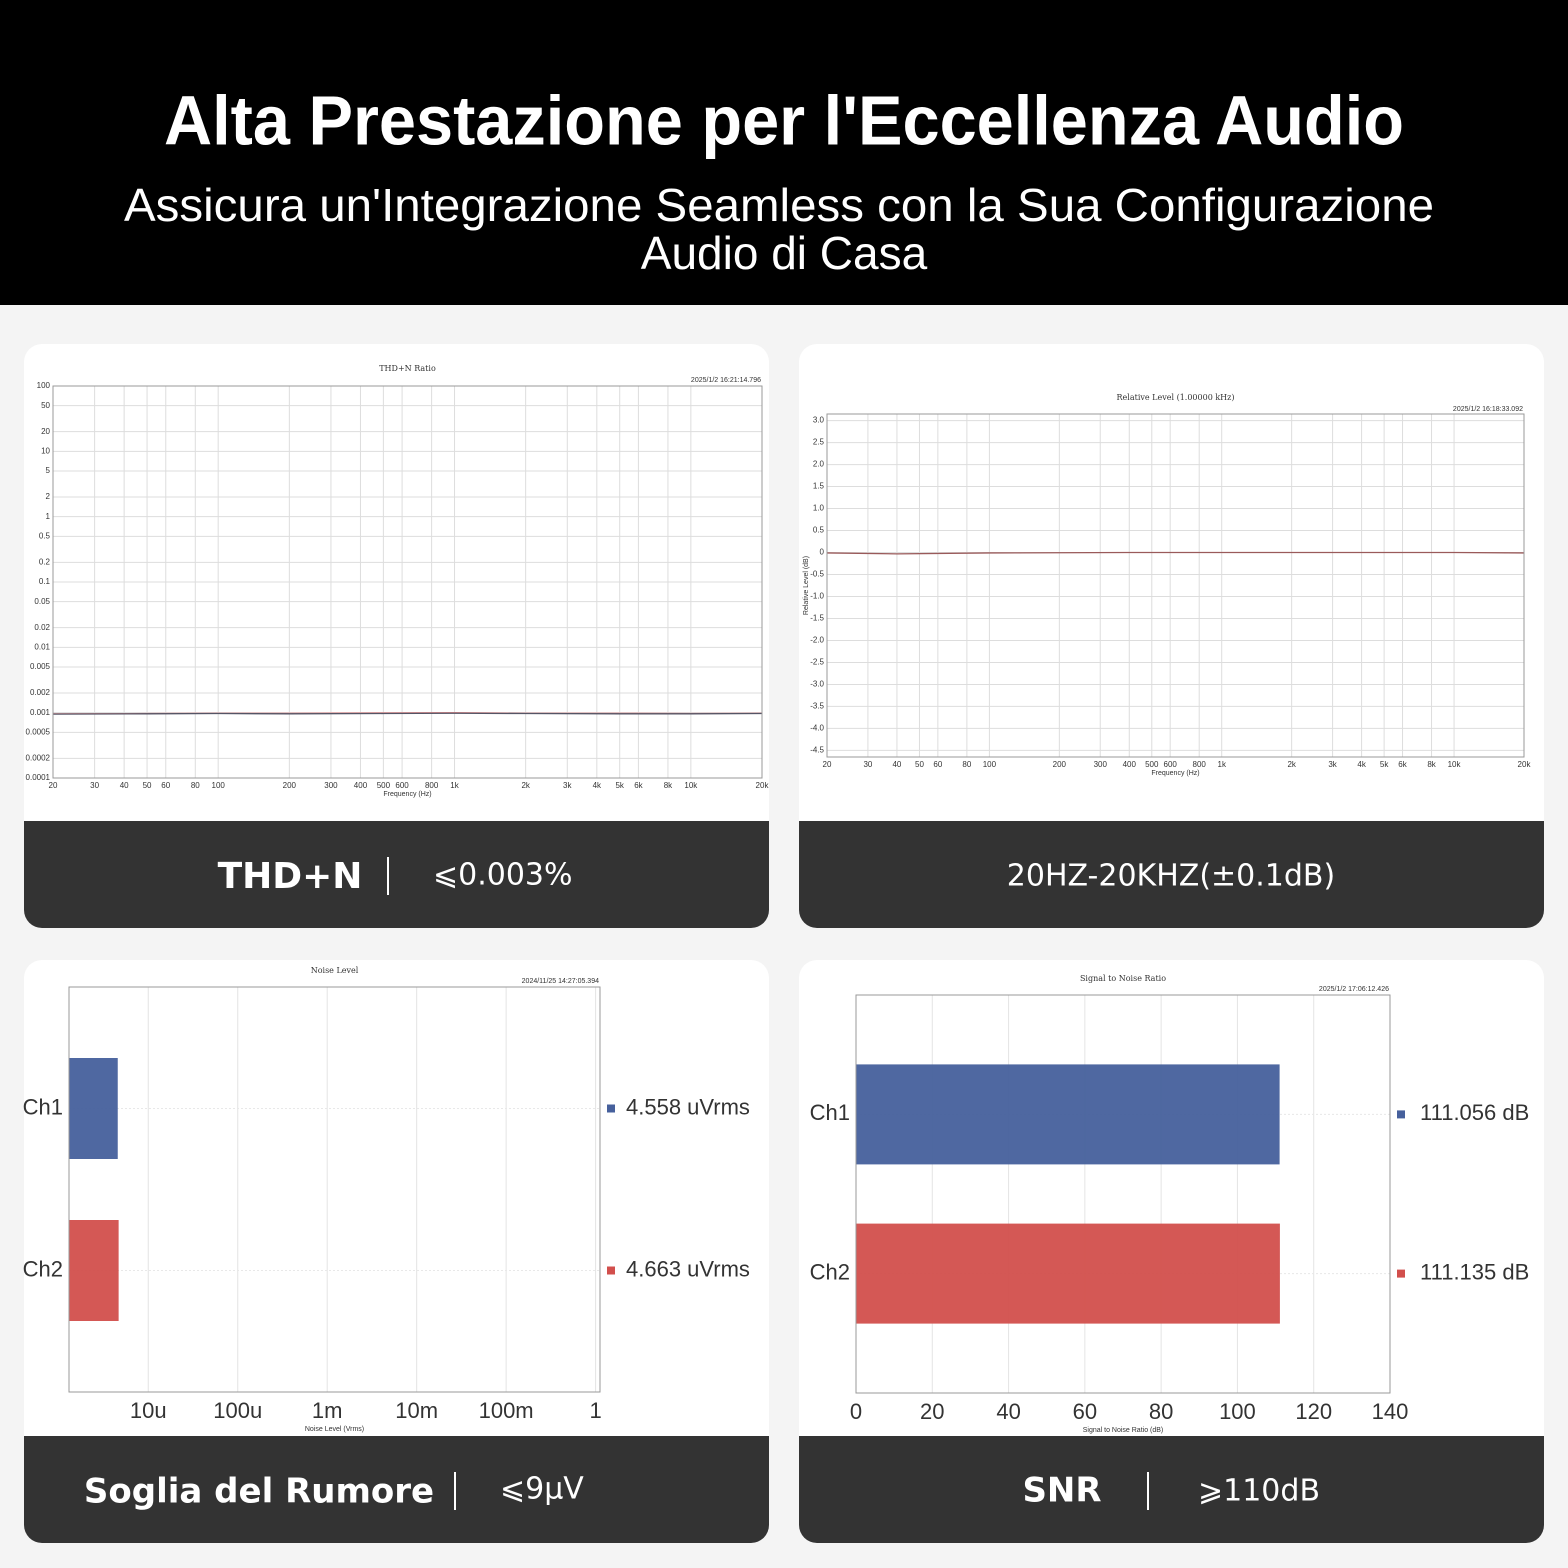 This screenshot has height=1568, width=1568. Describe the element at coordinates (1259, 1491) in the screenshot. I see `caption-value: ⩾110dB` at that location.